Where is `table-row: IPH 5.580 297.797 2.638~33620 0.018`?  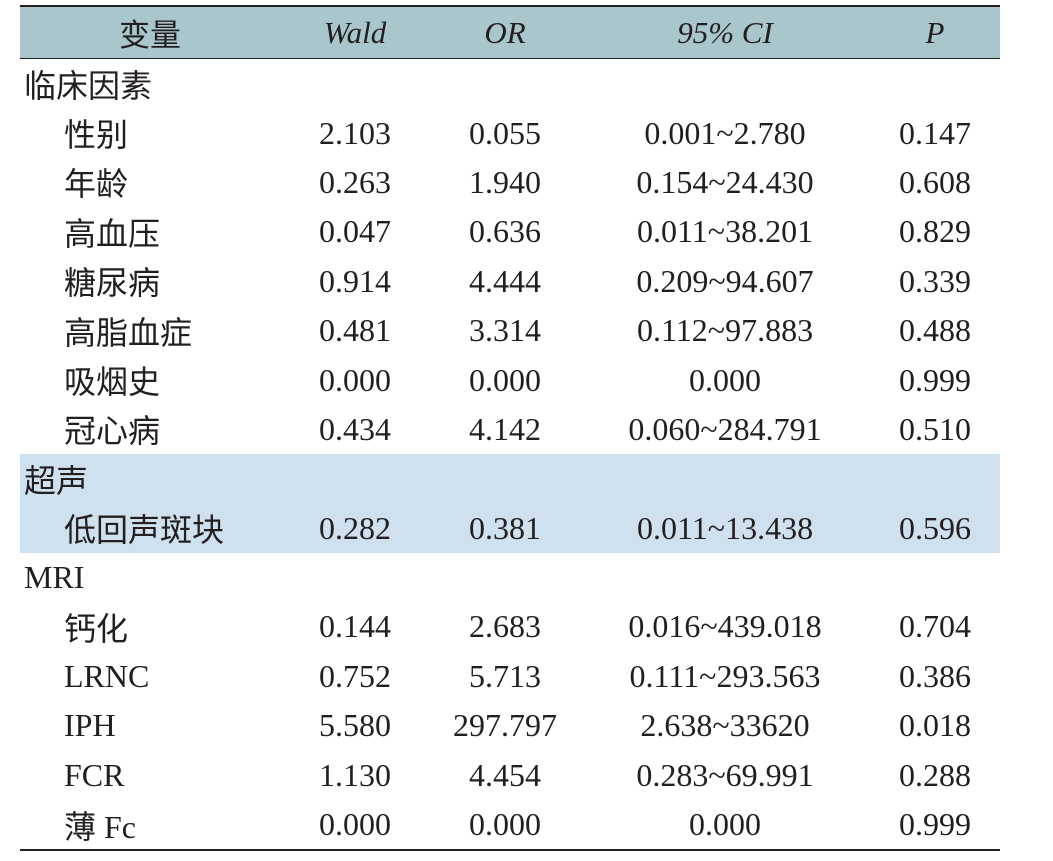 table-row: IPH 5.580 297.797 2.638~33620 0.018 is located at coordinates (510, 725).